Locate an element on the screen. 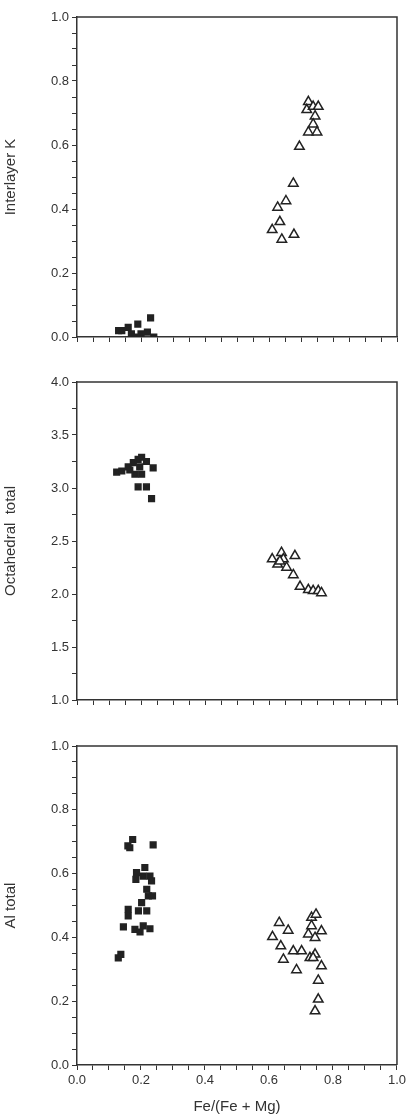 This screenshot has height=1118, width=409. y-tick-label: 3.5 is located at coordinates (59, 434).